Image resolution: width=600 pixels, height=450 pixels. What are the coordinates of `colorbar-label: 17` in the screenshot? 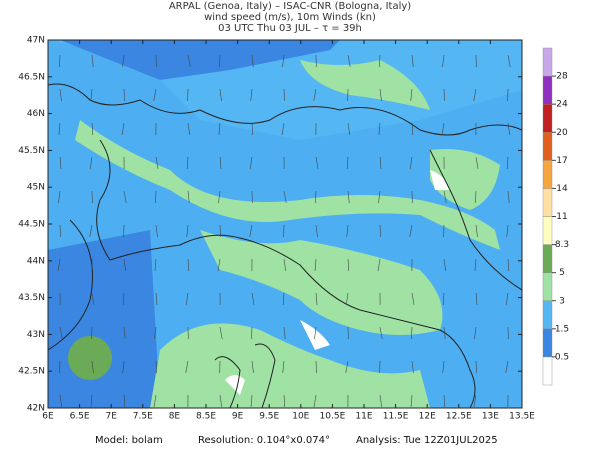 It's located at (561, 161).